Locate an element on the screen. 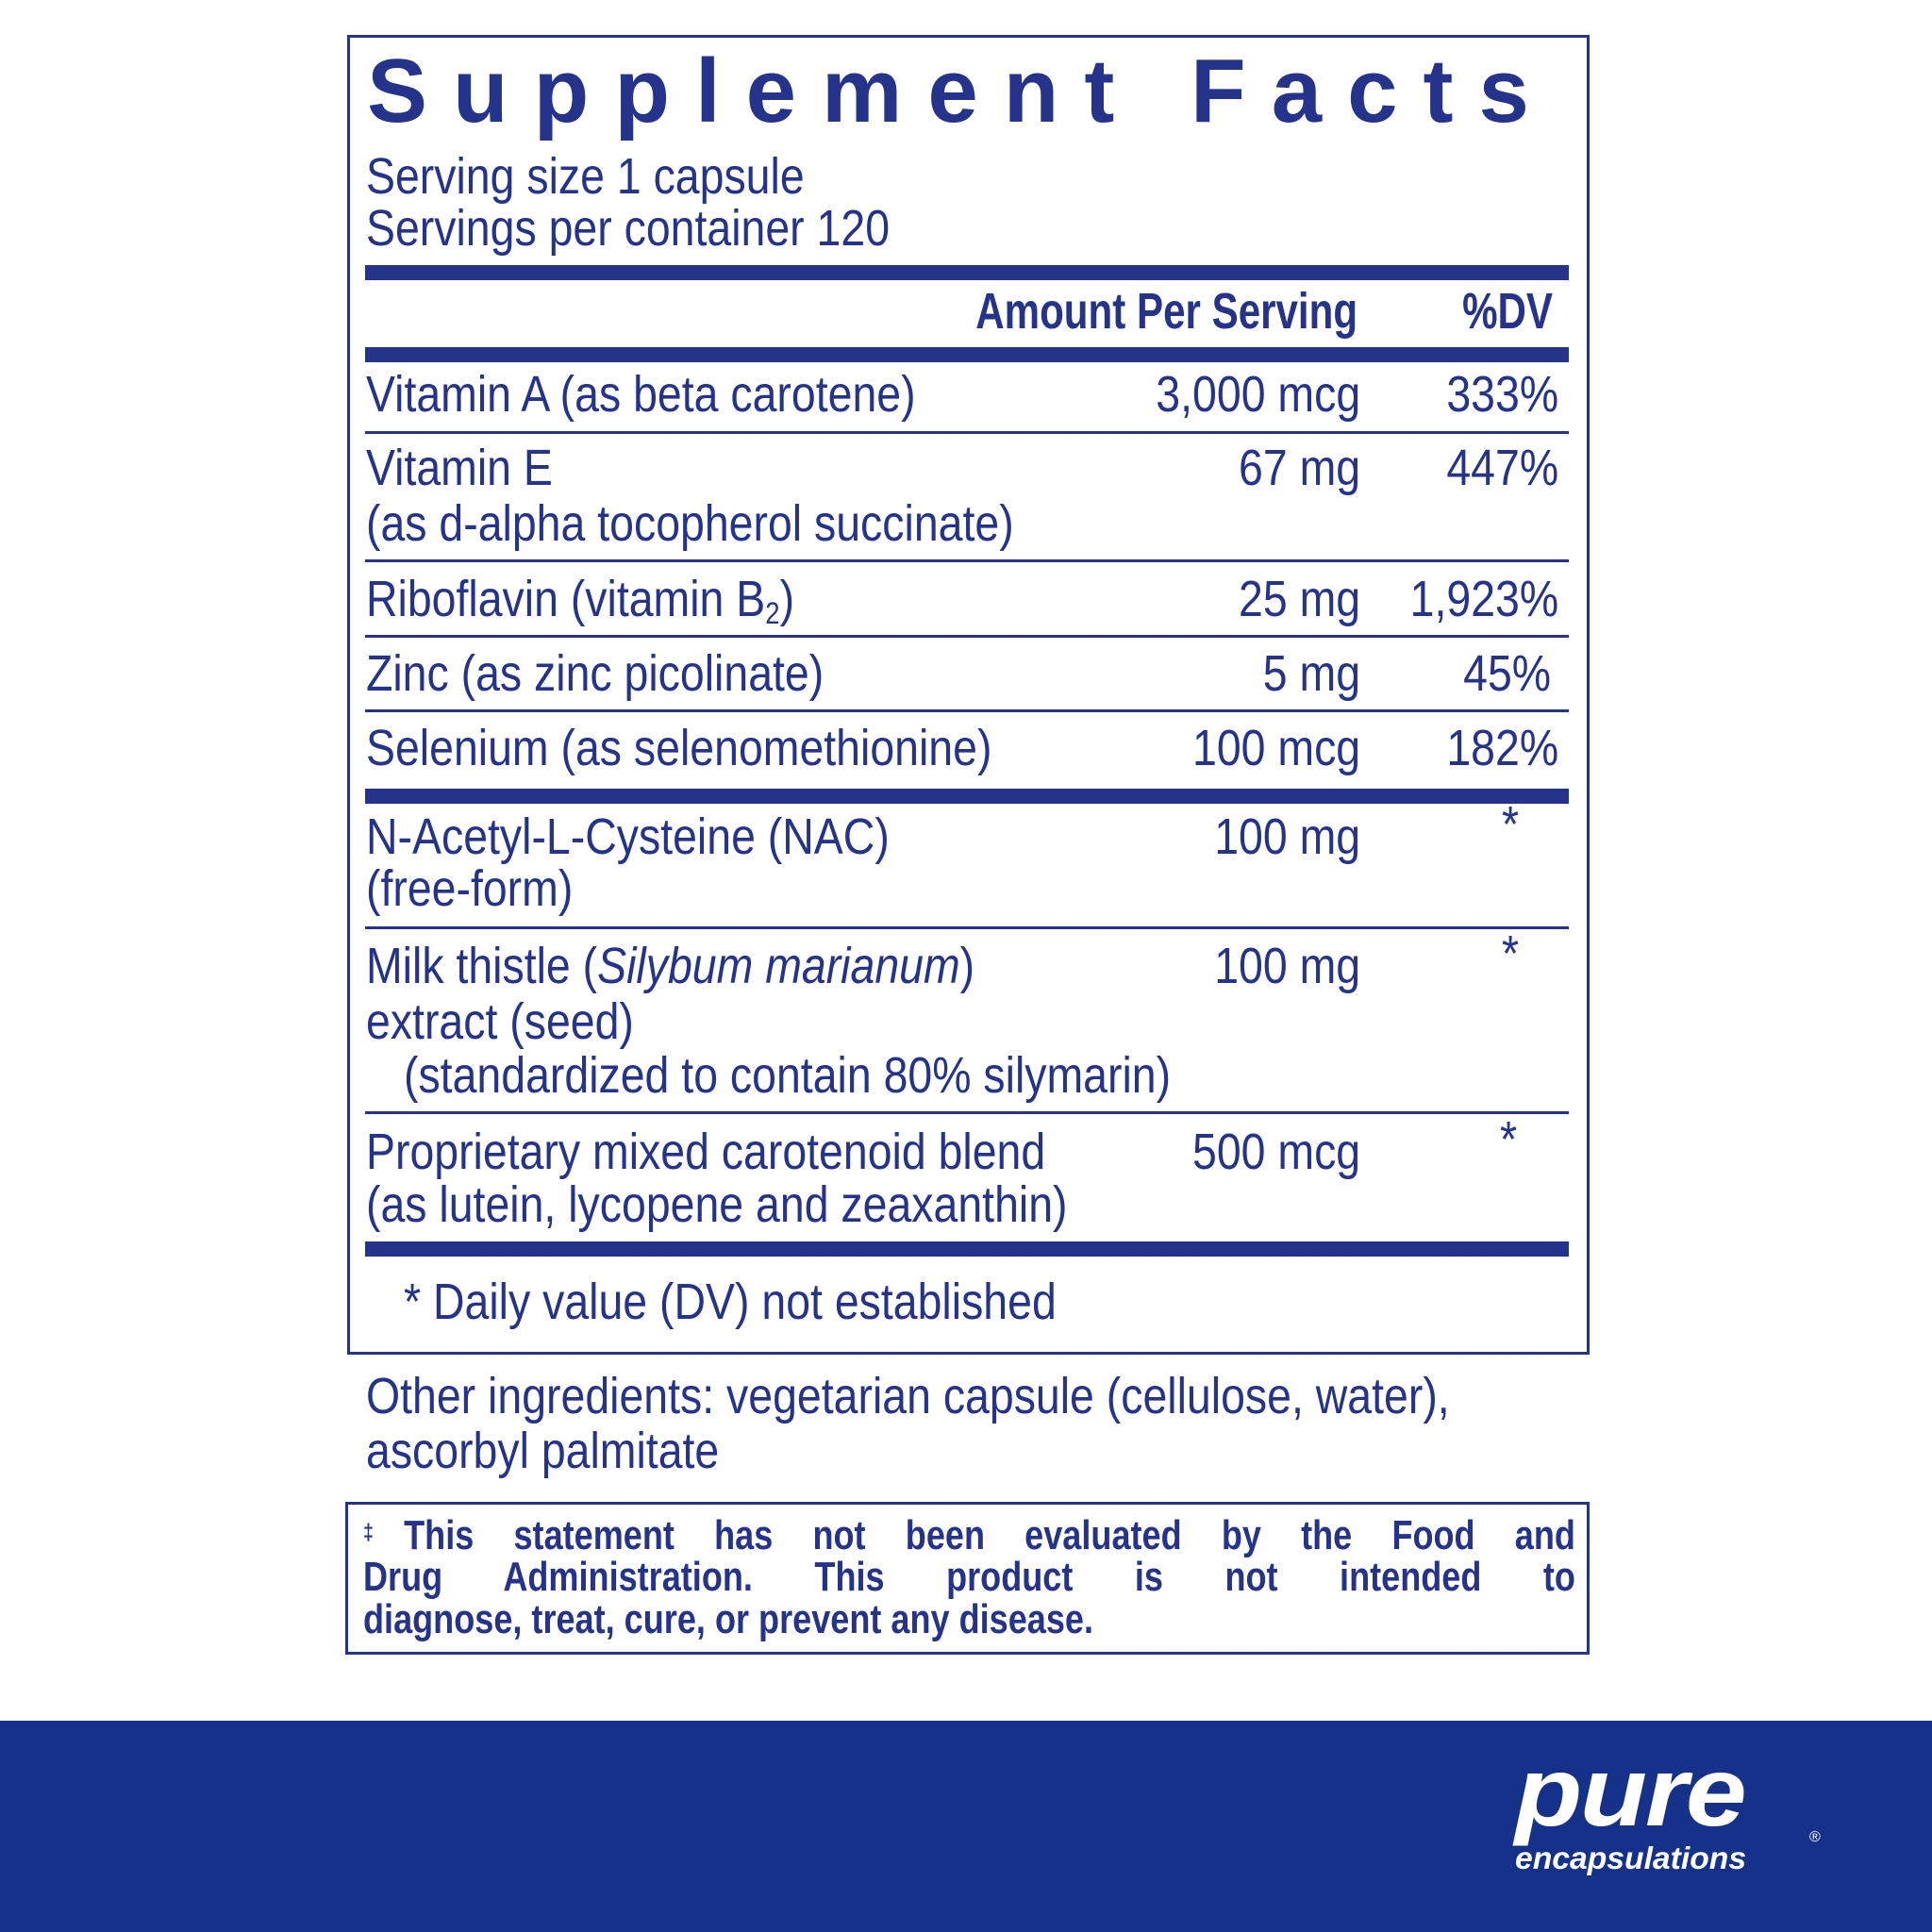 This screenshot has width=1932, height=1932. row-name: Zinc (as zinc picolinate) is located at coordinates (595, 674).